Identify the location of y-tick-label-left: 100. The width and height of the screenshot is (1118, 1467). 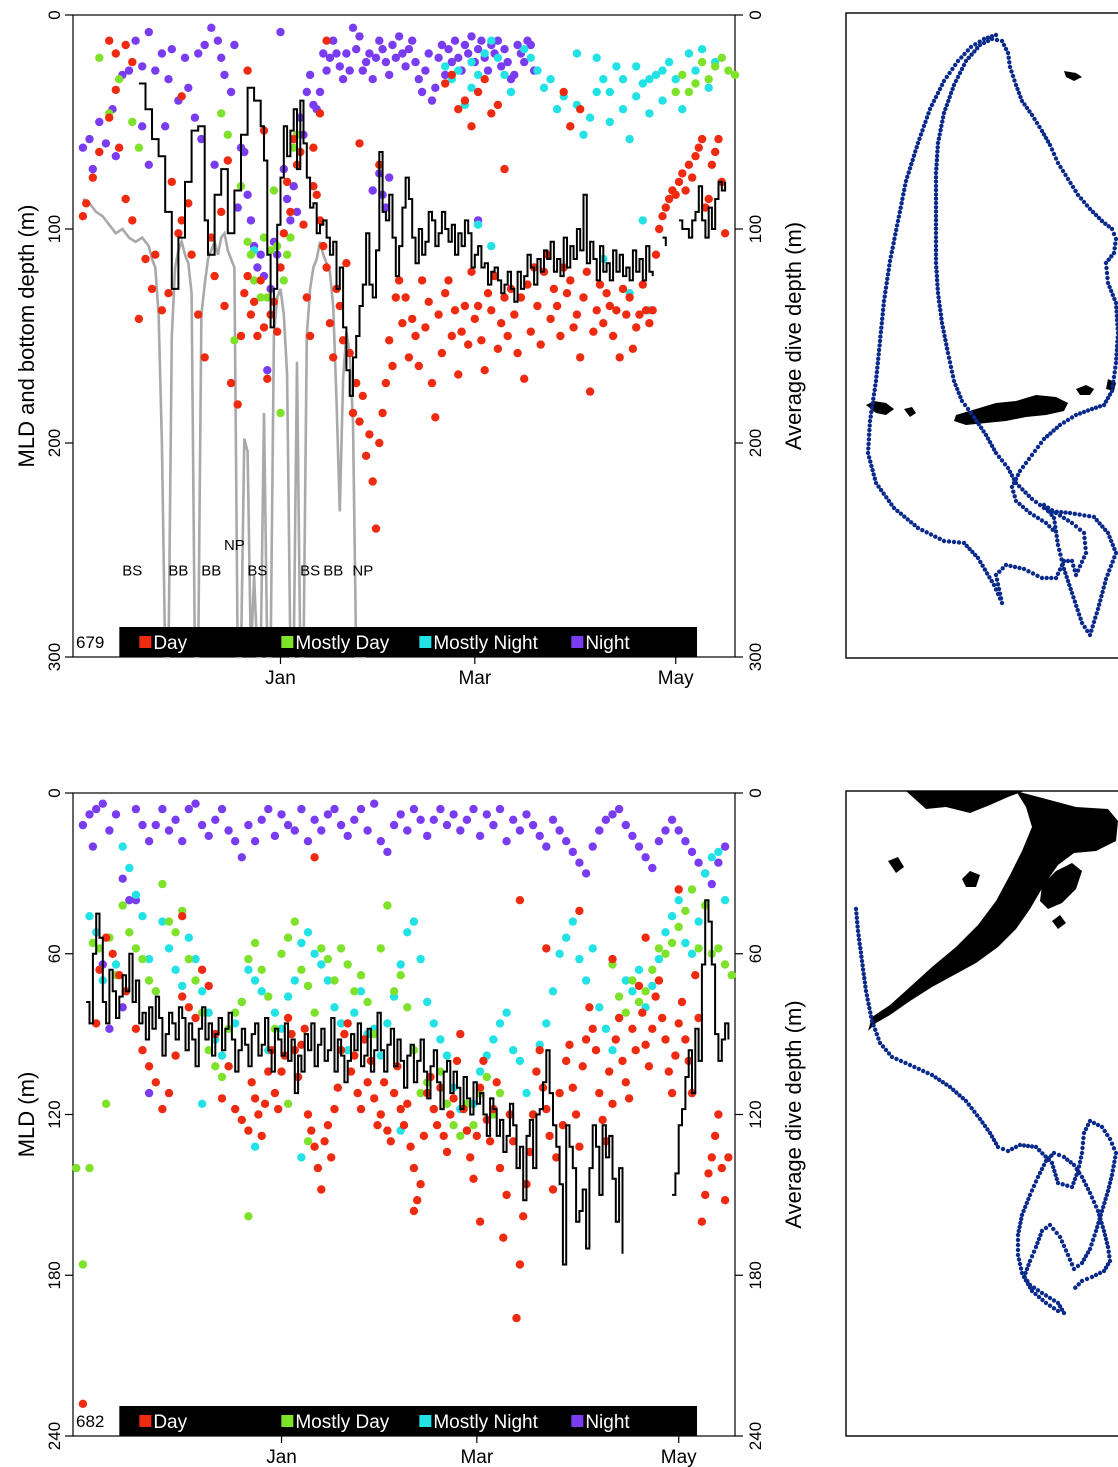
(54, 229).